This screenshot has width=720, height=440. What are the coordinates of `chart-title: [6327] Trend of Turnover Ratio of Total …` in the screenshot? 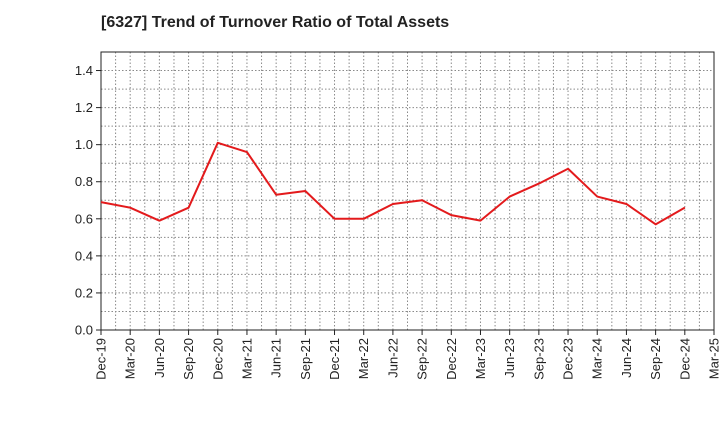 It's located at (275, 22).